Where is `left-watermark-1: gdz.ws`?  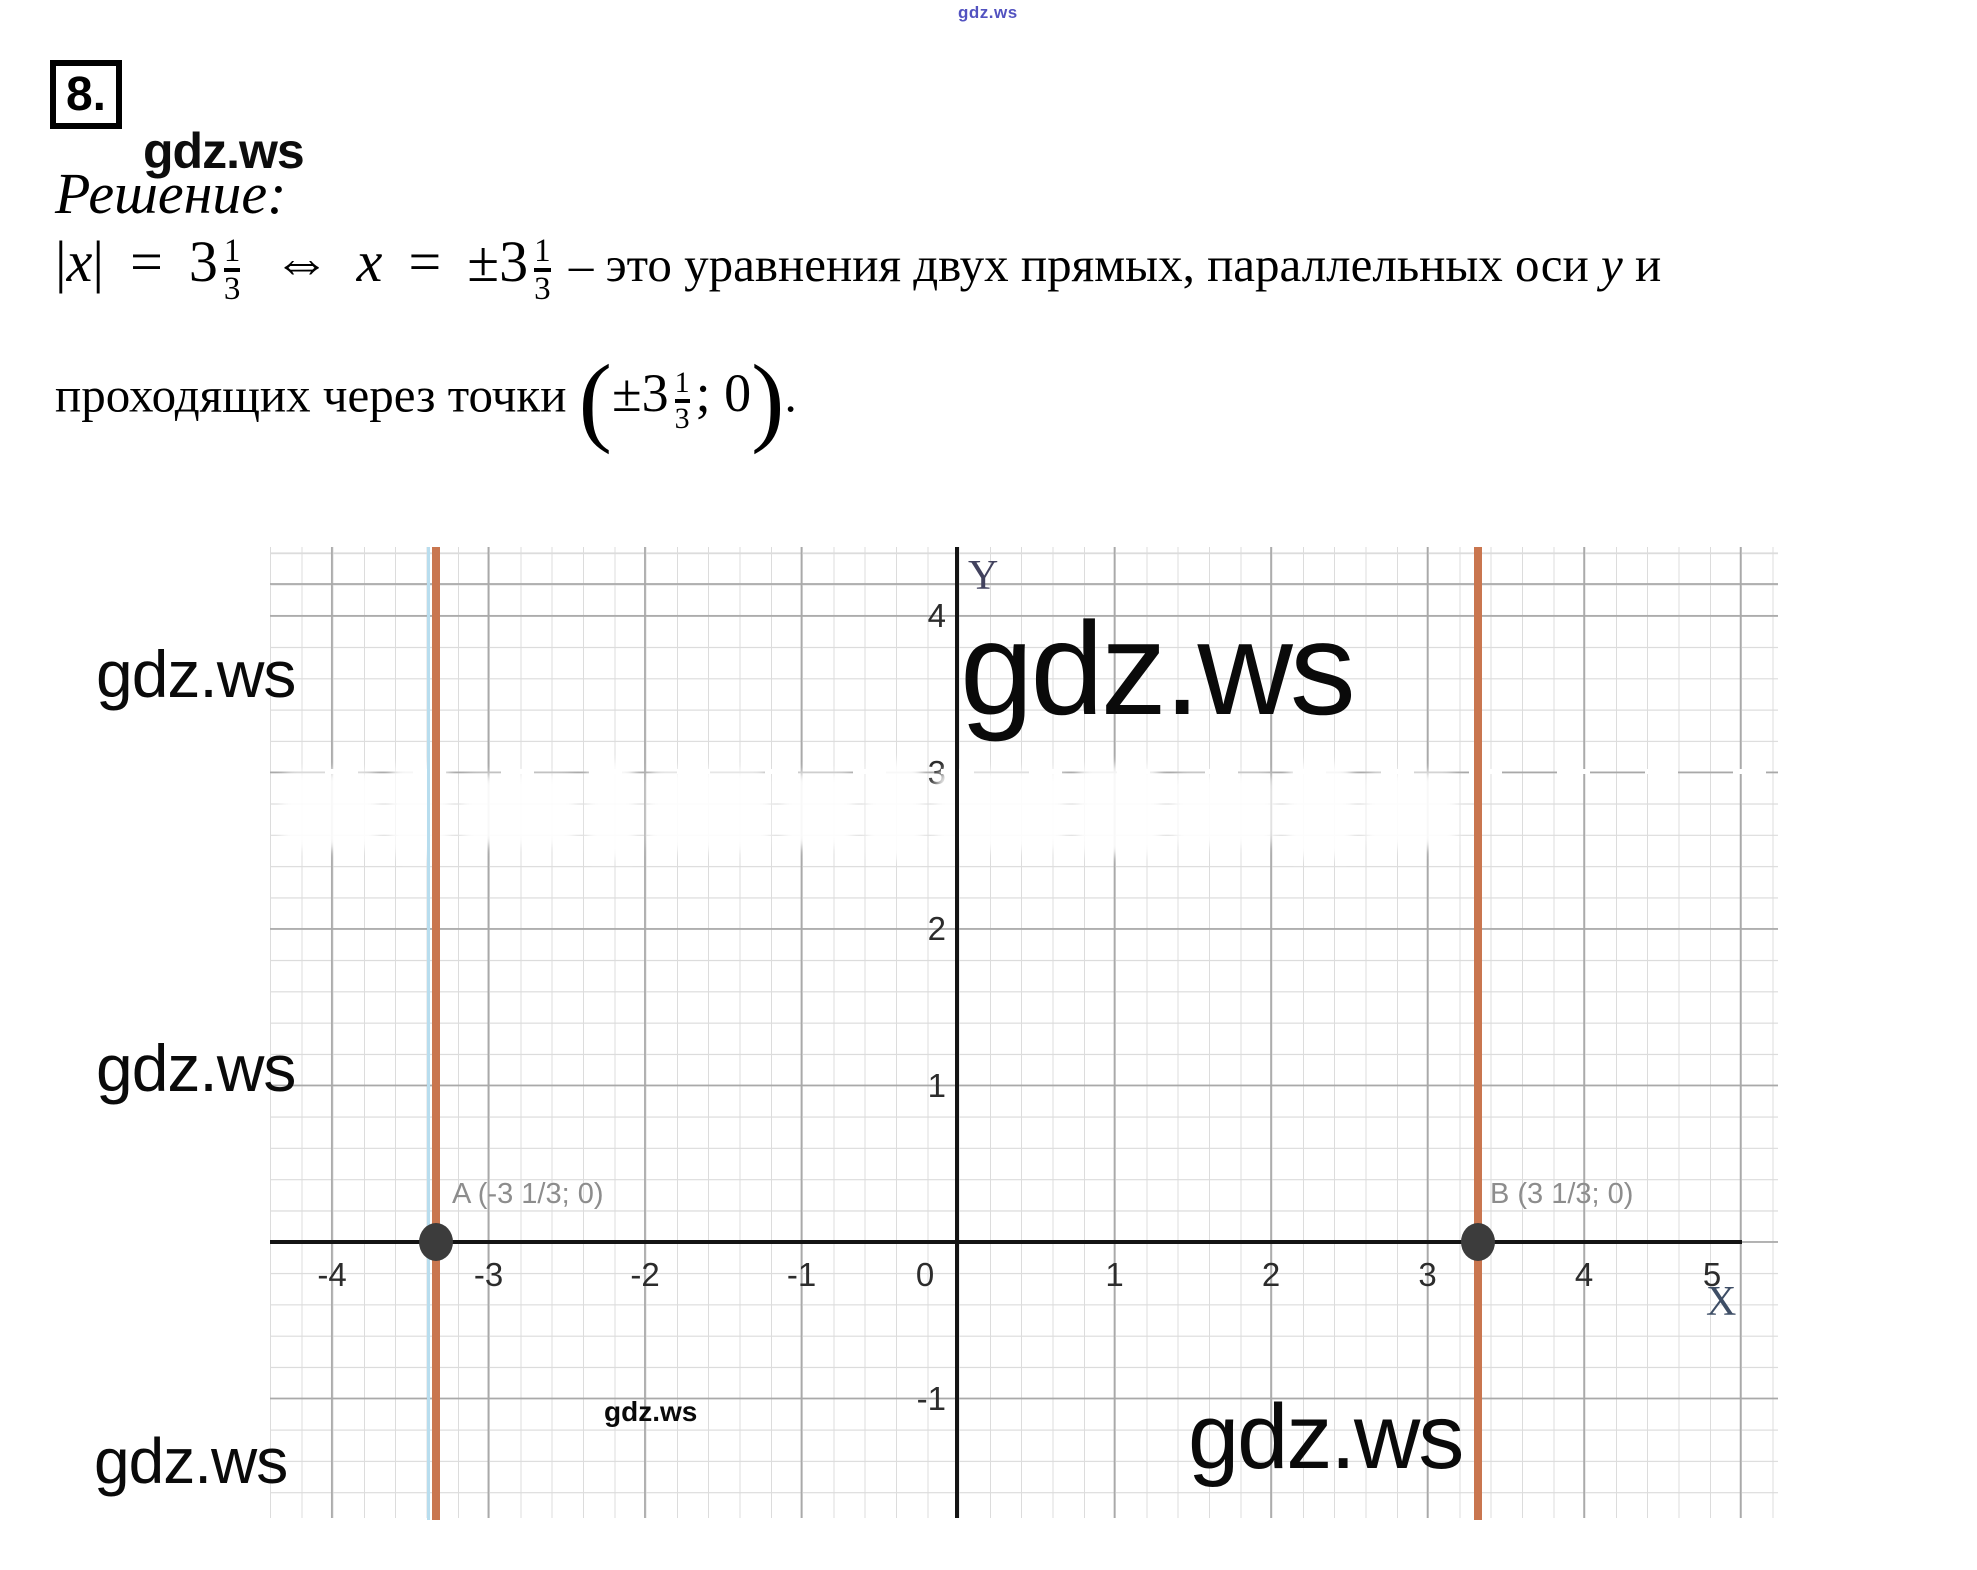 left-watermark-1: gdz.ws is located at coordinates (196, 674).